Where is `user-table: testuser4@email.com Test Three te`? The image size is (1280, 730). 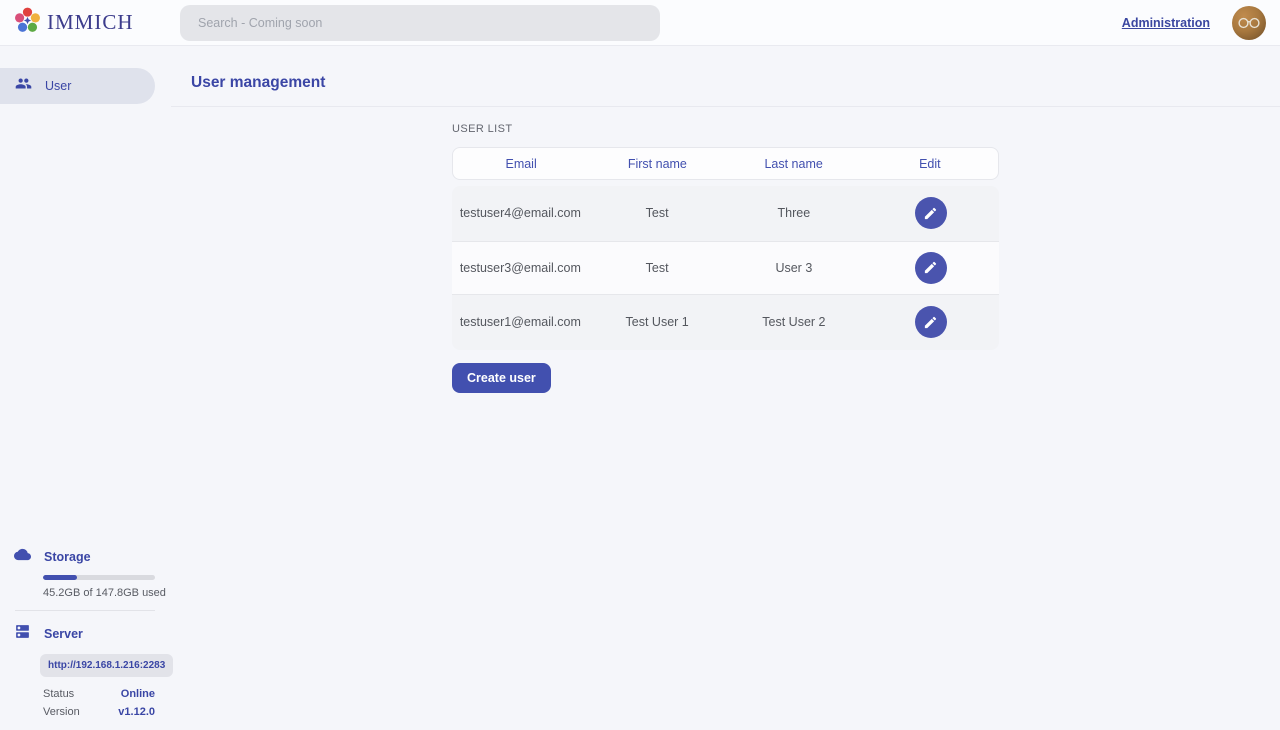 user-table: testuser4@email.com Test Three te is located at coordinates (725, 268).